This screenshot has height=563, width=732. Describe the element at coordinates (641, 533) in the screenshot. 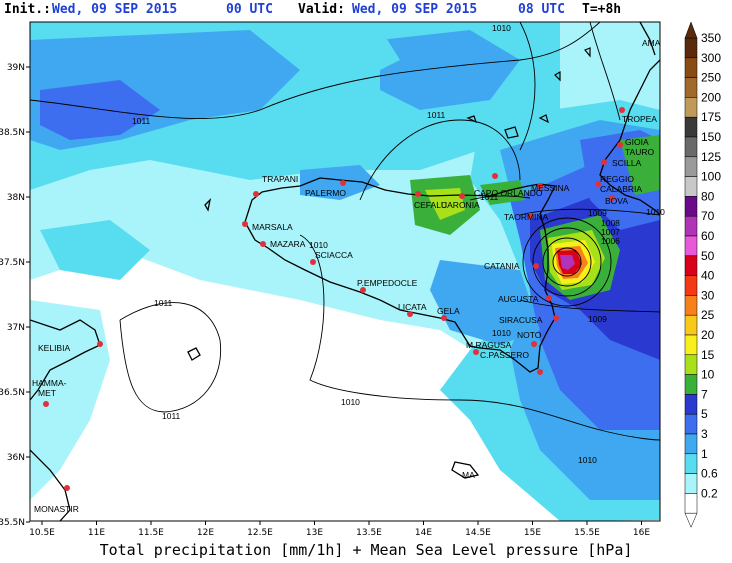

I see `lon-tick-label: 16E` at that location.